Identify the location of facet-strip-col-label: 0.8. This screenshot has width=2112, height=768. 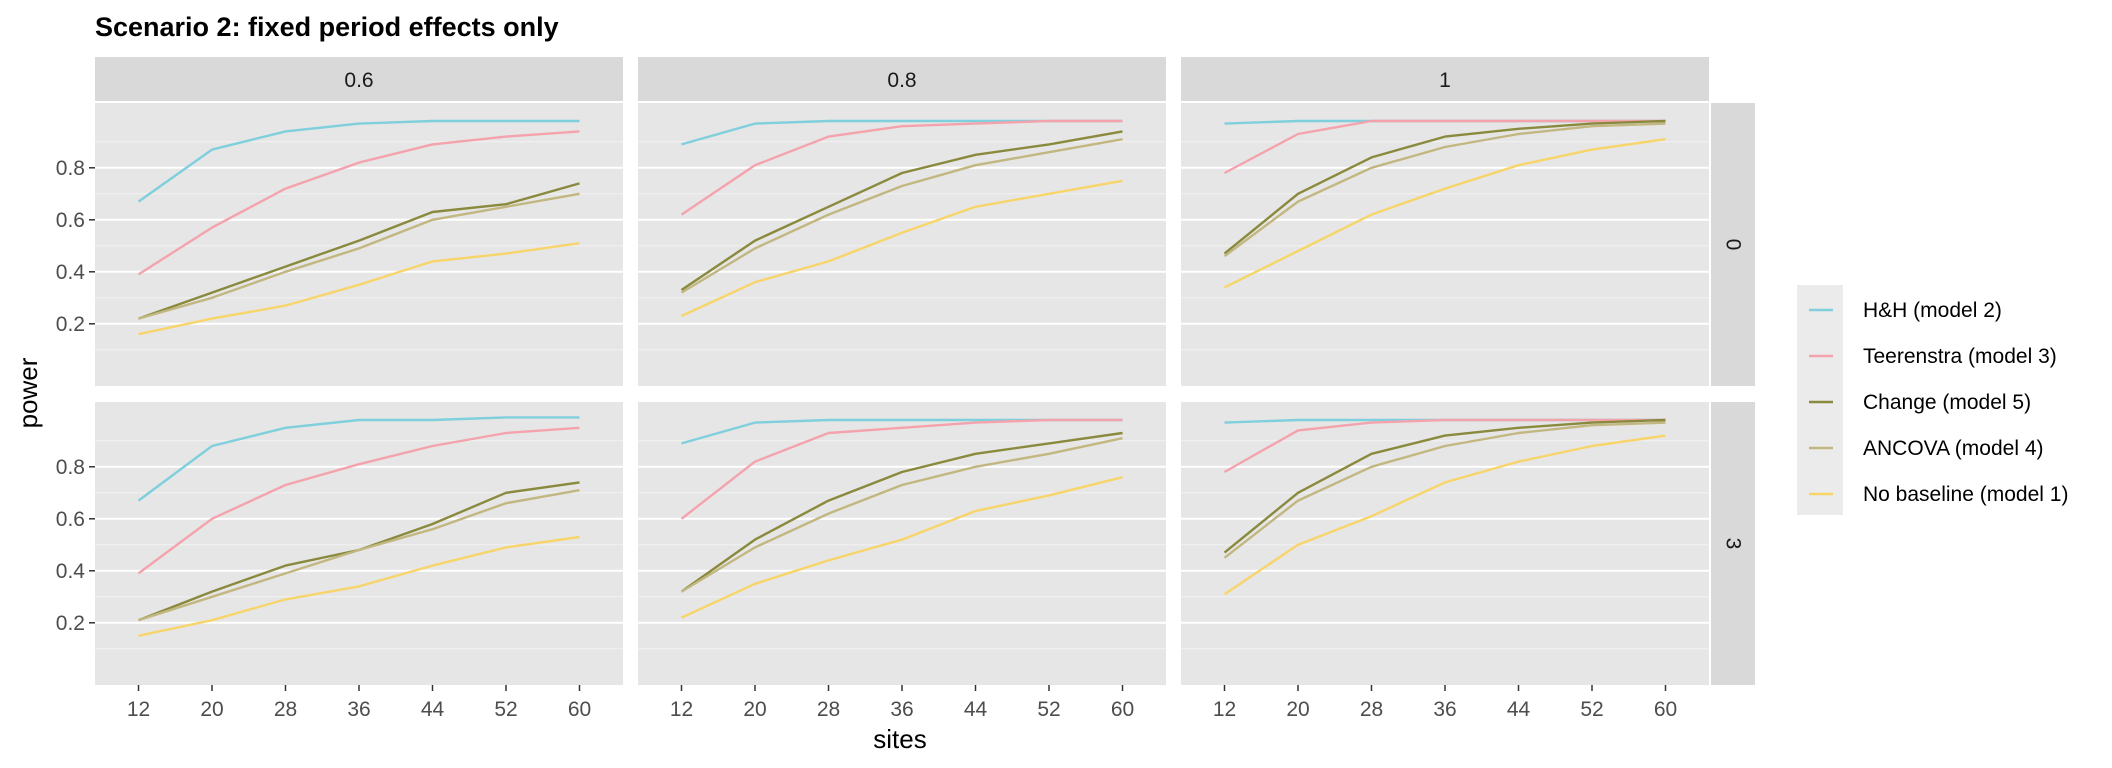
(901, 80).